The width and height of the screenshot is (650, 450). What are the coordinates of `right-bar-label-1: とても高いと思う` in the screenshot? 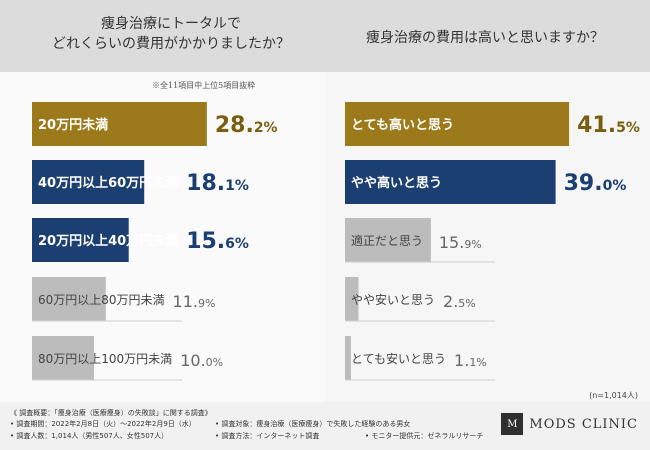 It's located at (402, 125).